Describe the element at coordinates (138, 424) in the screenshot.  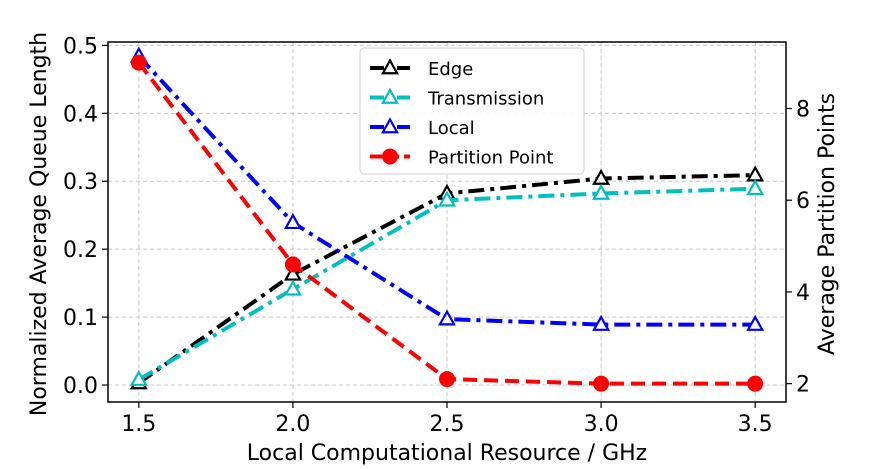
I see `x-tick-label: 1.5` at that location.